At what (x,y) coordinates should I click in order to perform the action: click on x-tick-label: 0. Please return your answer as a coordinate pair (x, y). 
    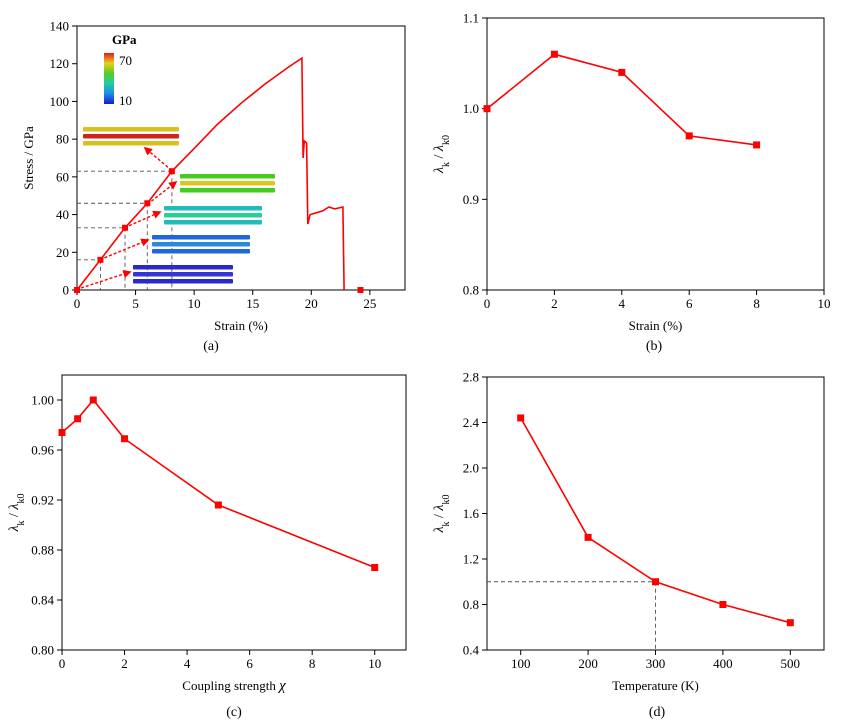
    Looking at the image, I should click on (487, 303).